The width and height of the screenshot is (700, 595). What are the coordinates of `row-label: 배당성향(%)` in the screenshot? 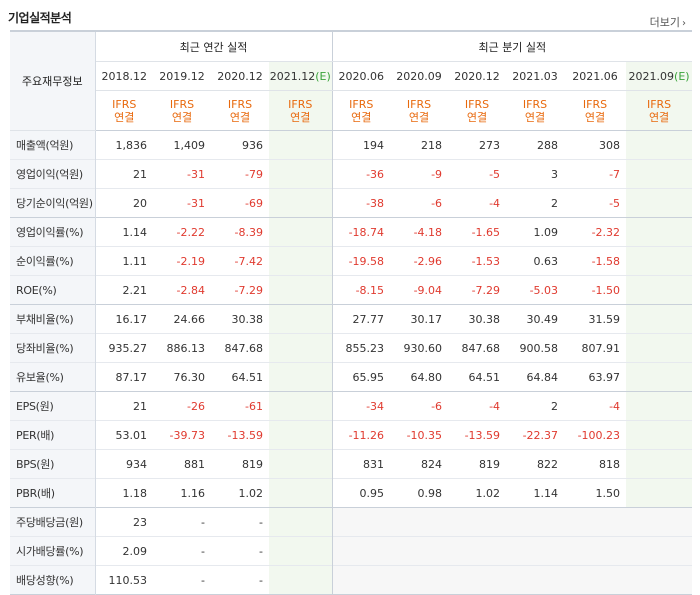 It's located at (53, 580).